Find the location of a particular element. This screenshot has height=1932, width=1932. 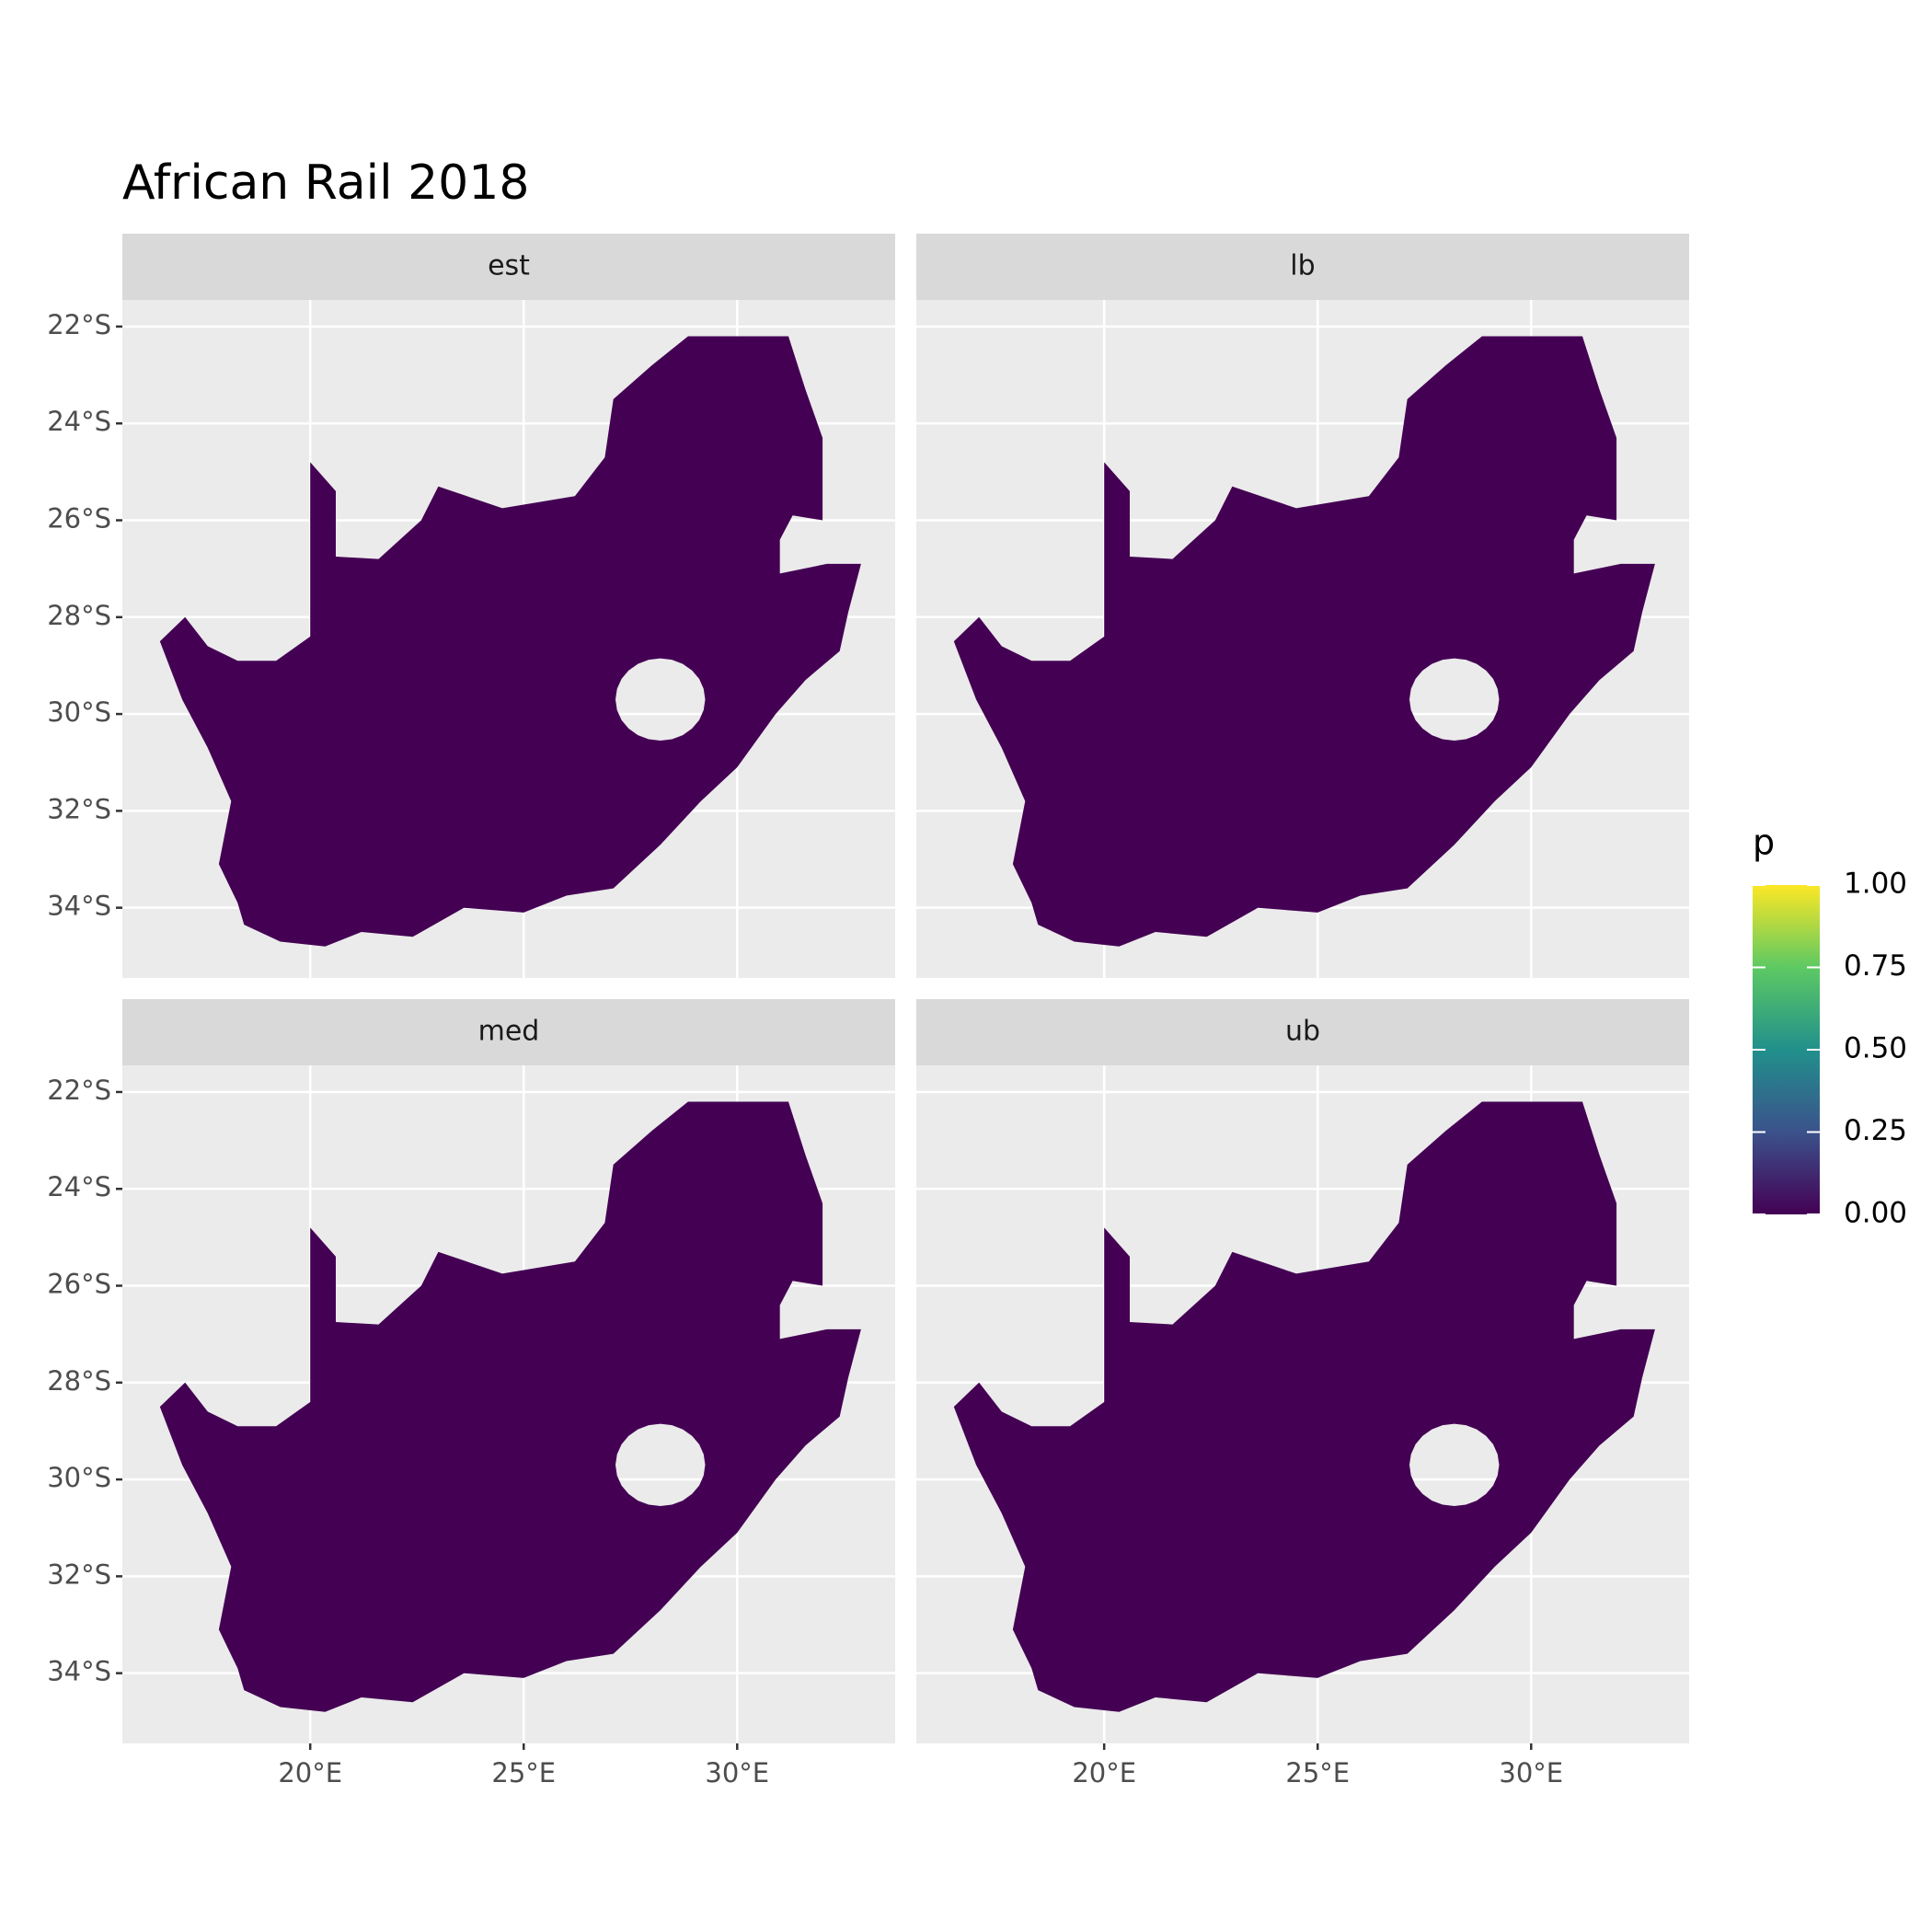

strip-label: med is located at coordinates (509, 1032).